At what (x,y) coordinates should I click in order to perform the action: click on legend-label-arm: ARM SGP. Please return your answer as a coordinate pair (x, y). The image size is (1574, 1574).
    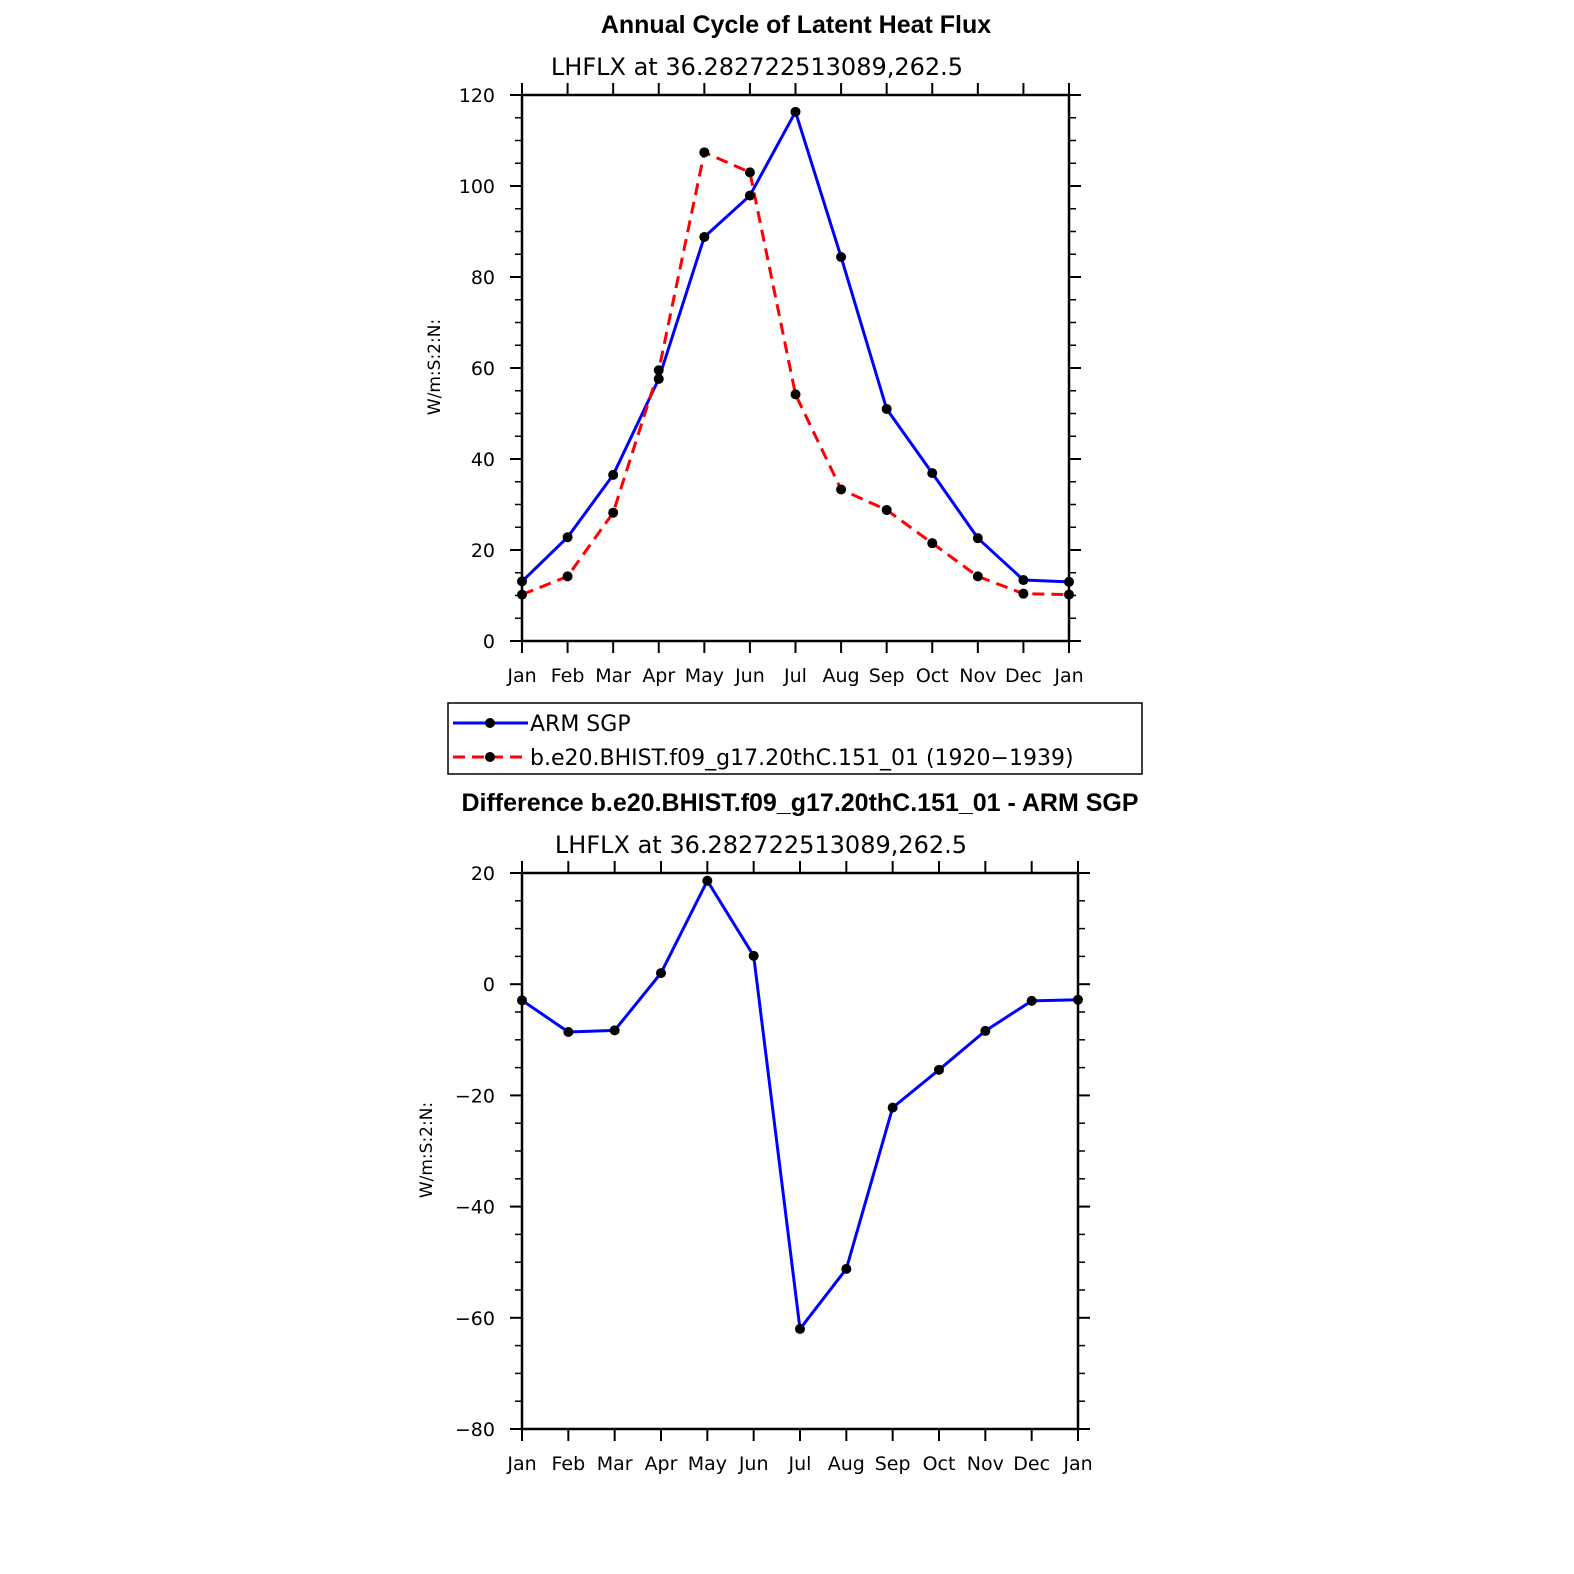
    Looking at the image, I should click on (580, 724).